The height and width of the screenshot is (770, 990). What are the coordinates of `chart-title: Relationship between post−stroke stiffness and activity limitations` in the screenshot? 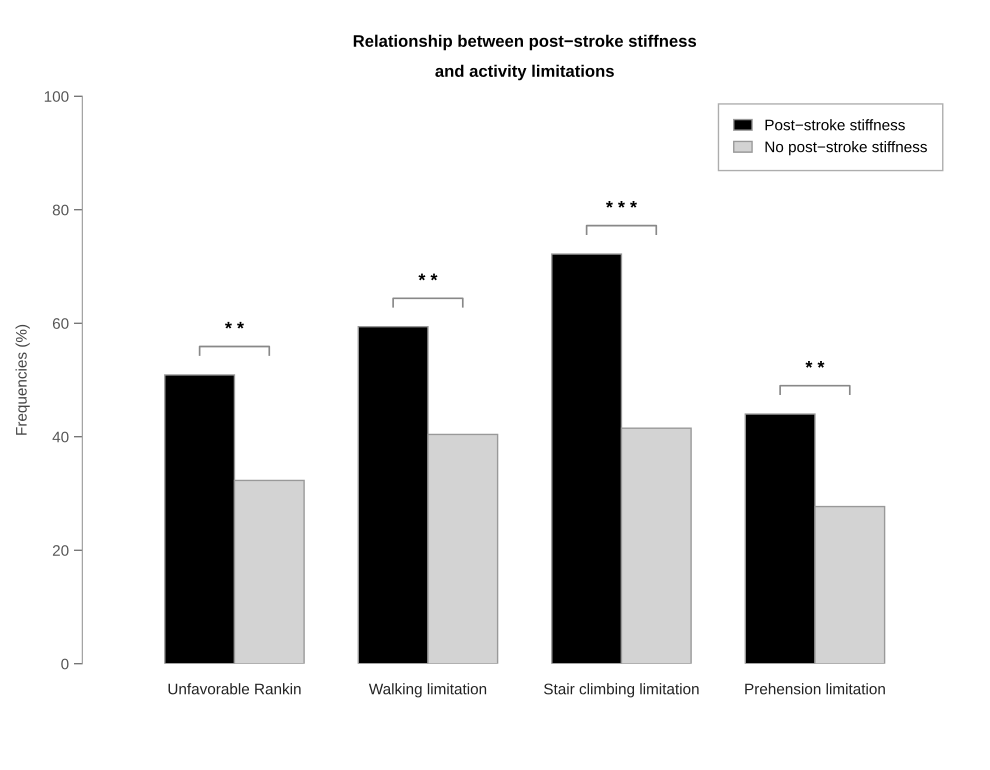 It's located at (525, 57).